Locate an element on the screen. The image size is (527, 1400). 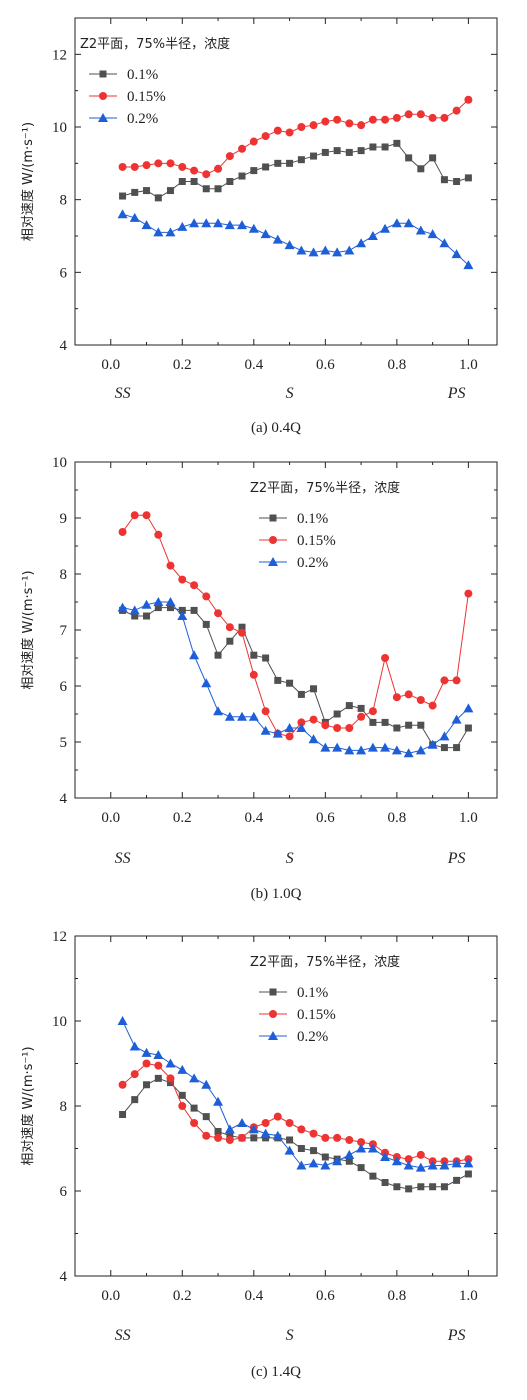
legend-title: Z2平面，75%半径，浓度 is located at coordinates (325, 488).